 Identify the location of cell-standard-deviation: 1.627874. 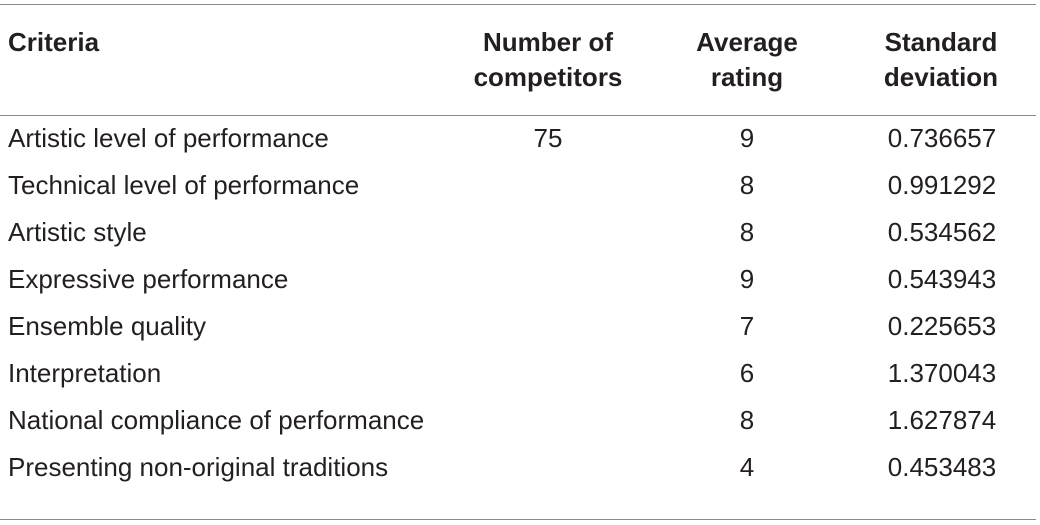
(942, 420).